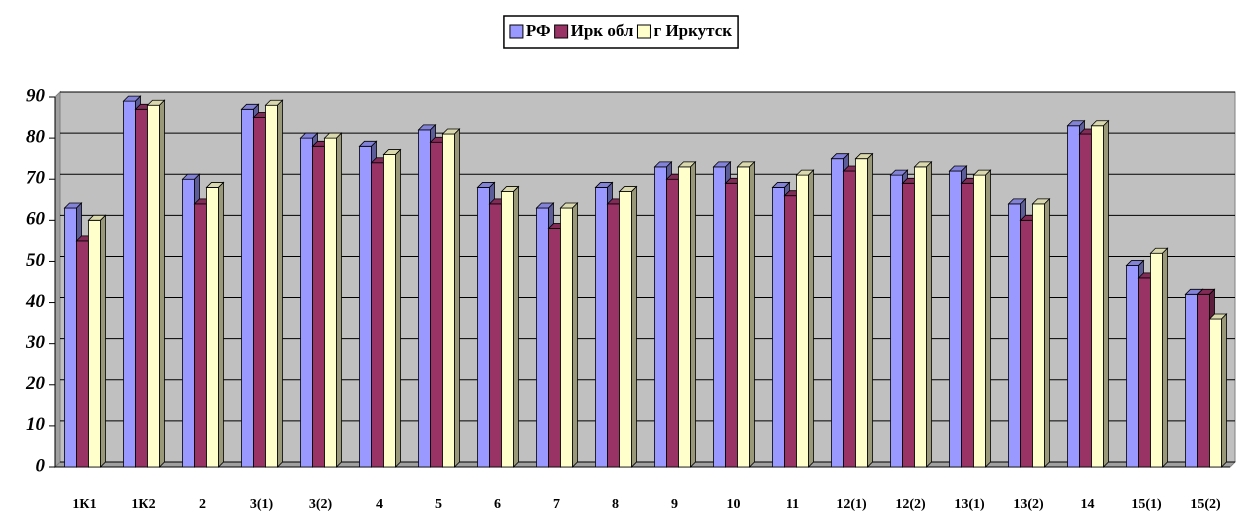 The width and height of the screenshot is (1242, 515). What do you see at coordinates (57, 279) in the screenshot?
I see `side-wall` at bounding box center [57, 279].